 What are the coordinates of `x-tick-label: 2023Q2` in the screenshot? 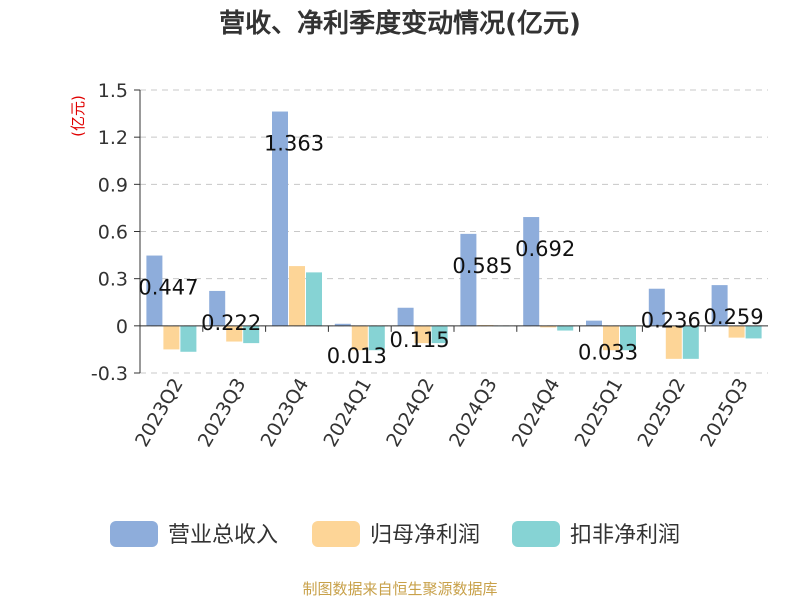 It's located at (159, 413).